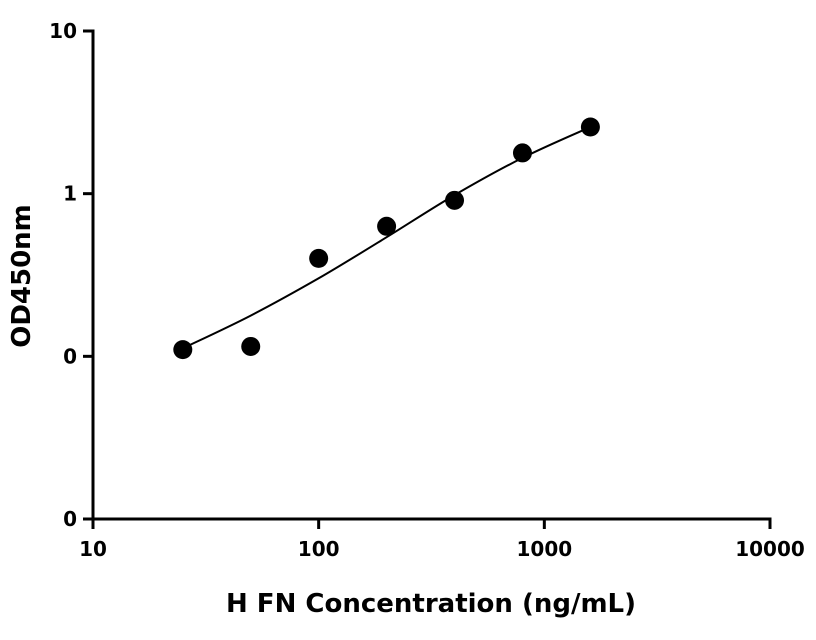  Describe the element at coordinates (319, 549) in the screenshot. I see `x-tick-label: 100` at that location.